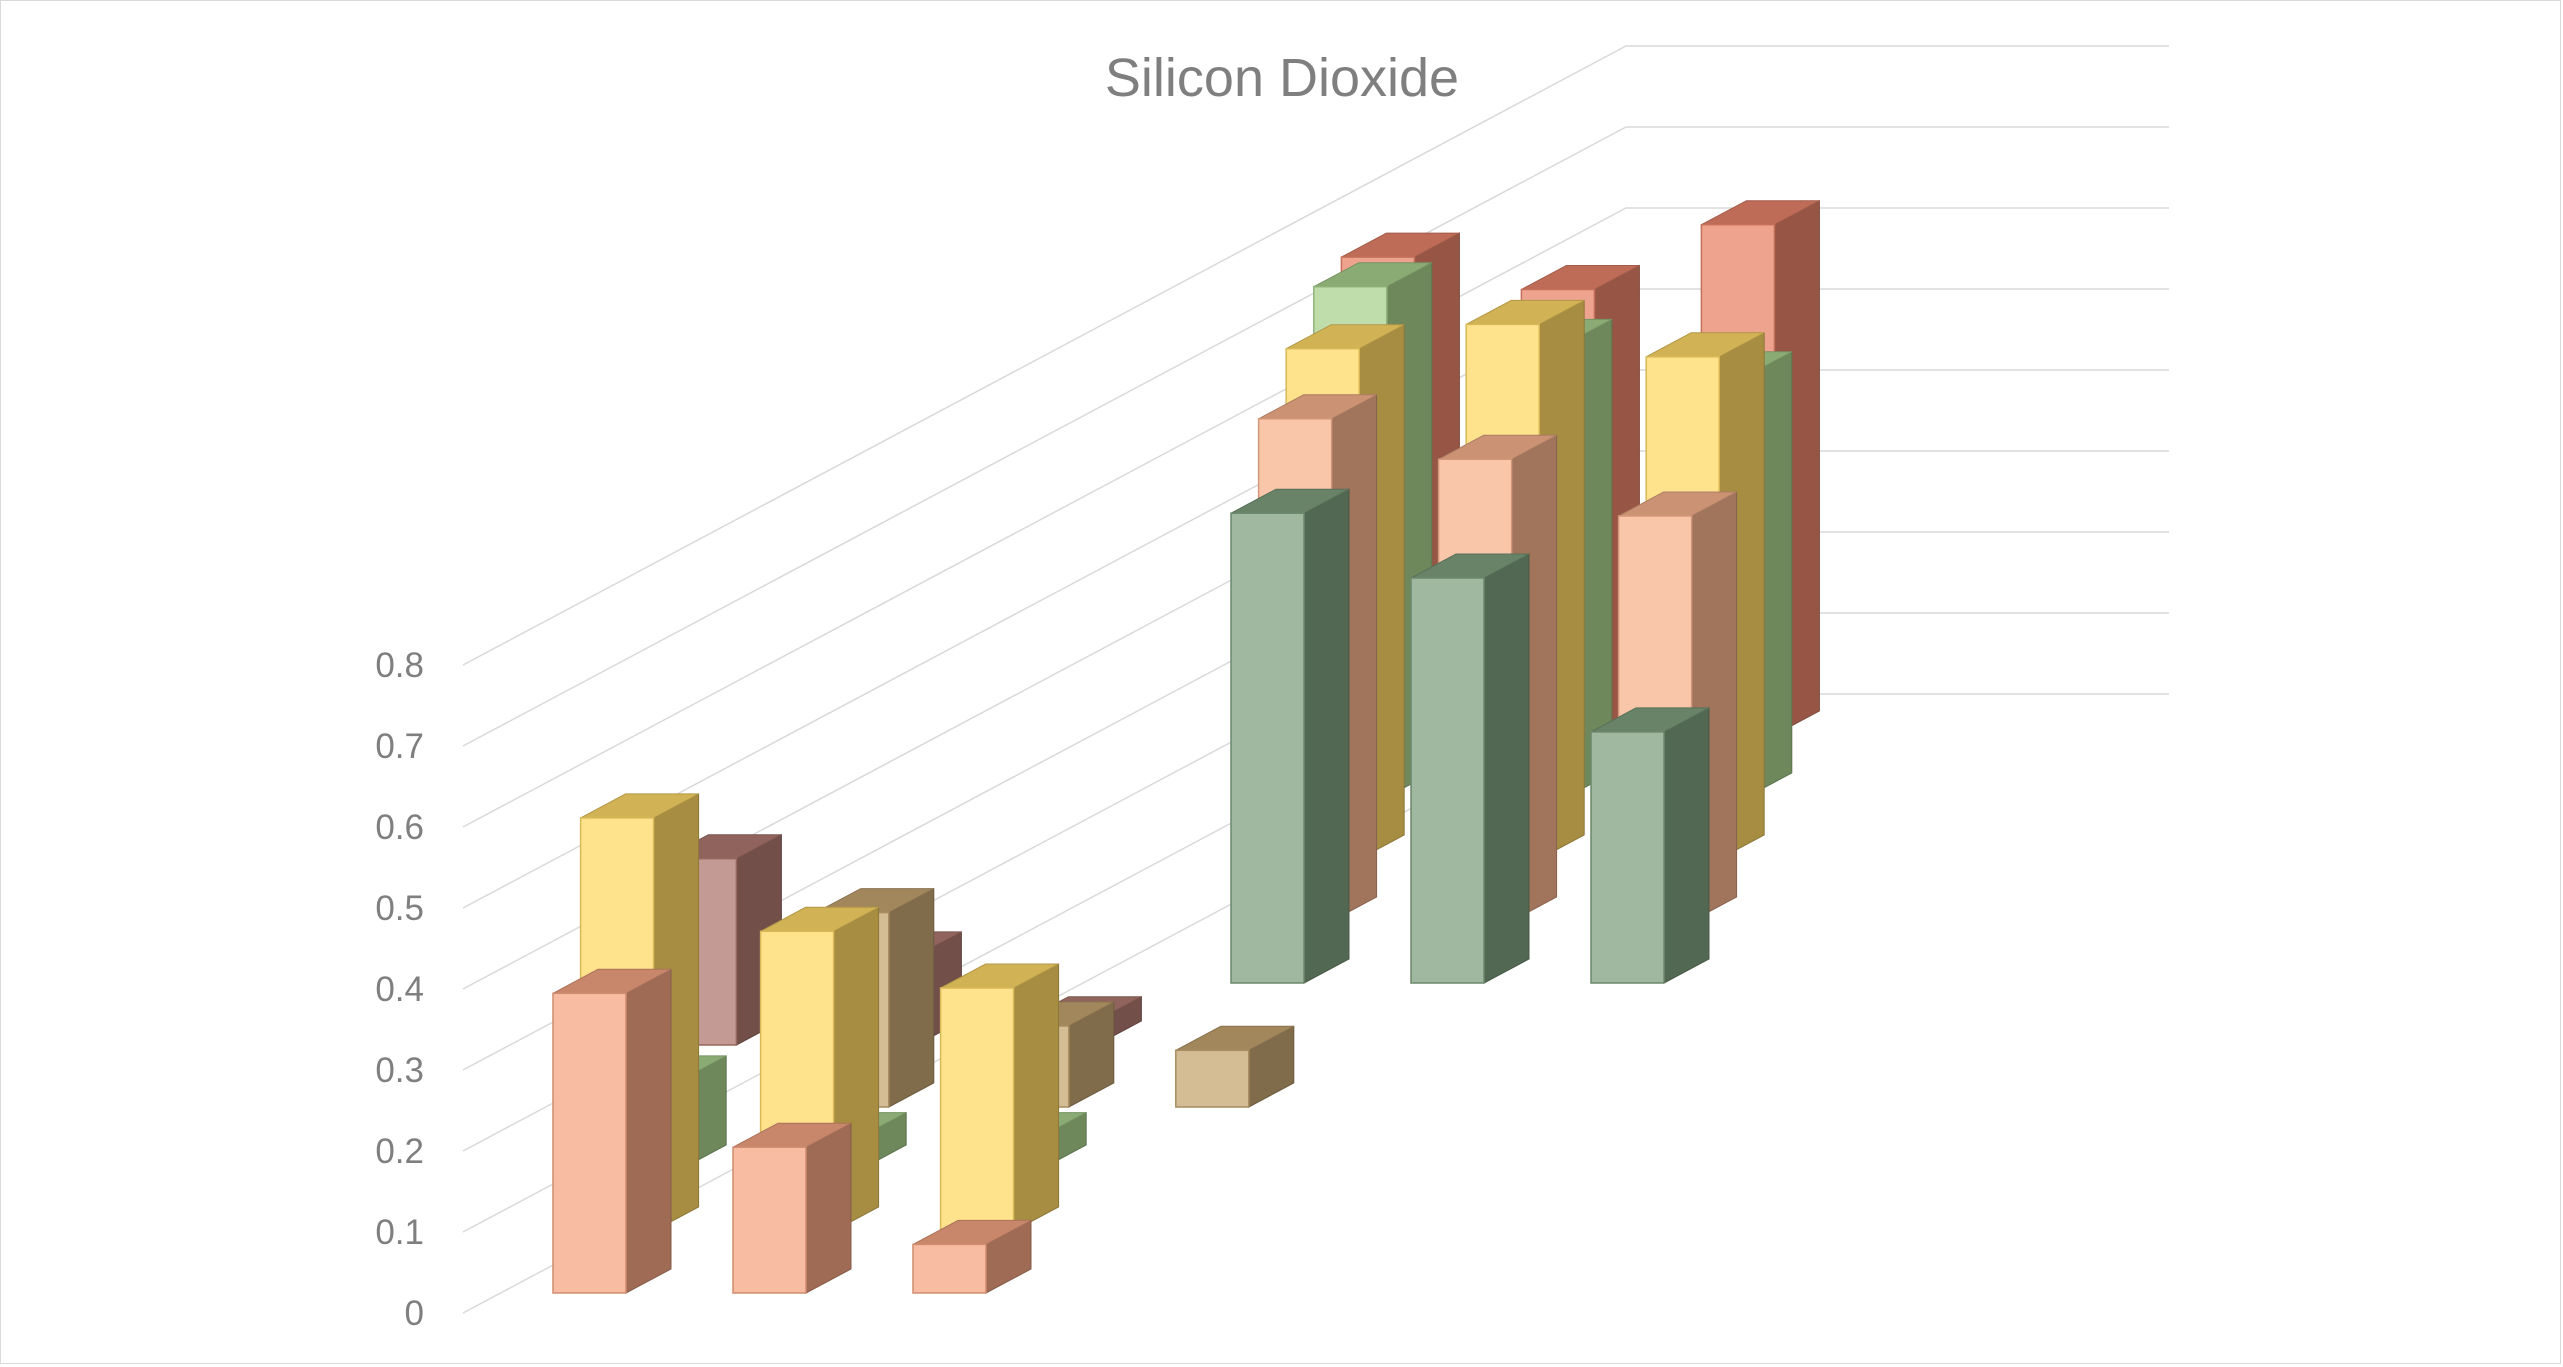  What do you see at coordinates (399, 908) in the screenshot?
I see `y-tick-label: 0.5` at bounding box center [399, 908].